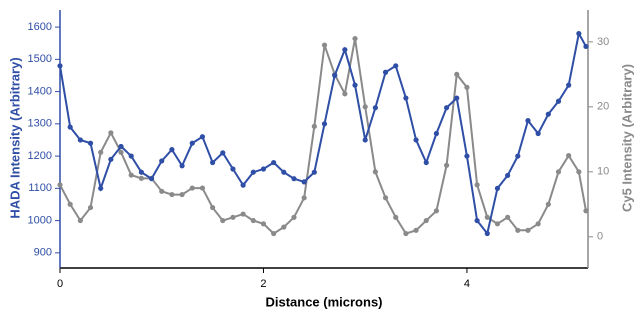 The height and width of the screenshot is (332, 643). What do you see at coordinates (40, 27) in the screenshot?
I see `y-tick-label: 1600` at bounding box center [40, 27].